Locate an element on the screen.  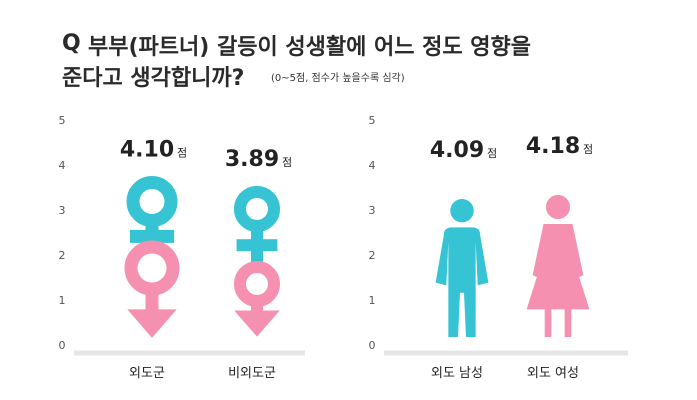
data-value-label: 3.89 is located at coordinates (252, 159).